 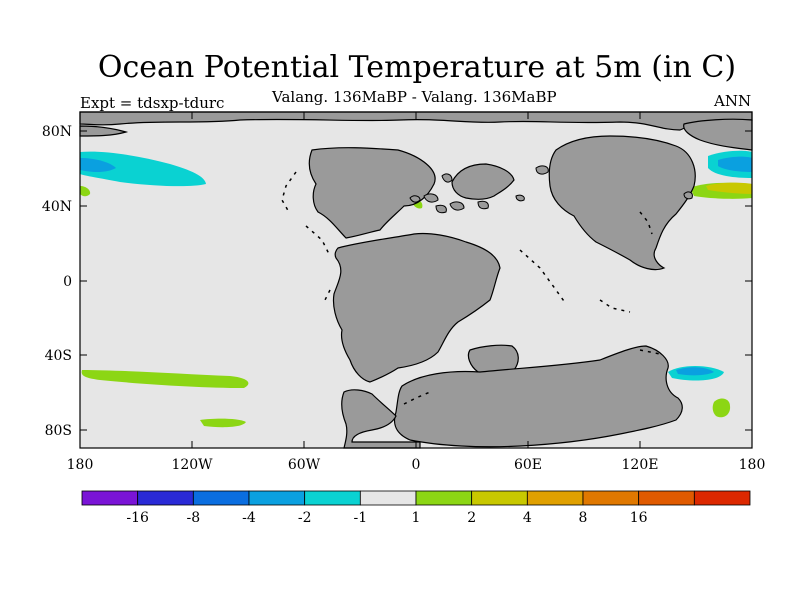 I want to click on colorbar-label: 1, so click(x=416, y=518).